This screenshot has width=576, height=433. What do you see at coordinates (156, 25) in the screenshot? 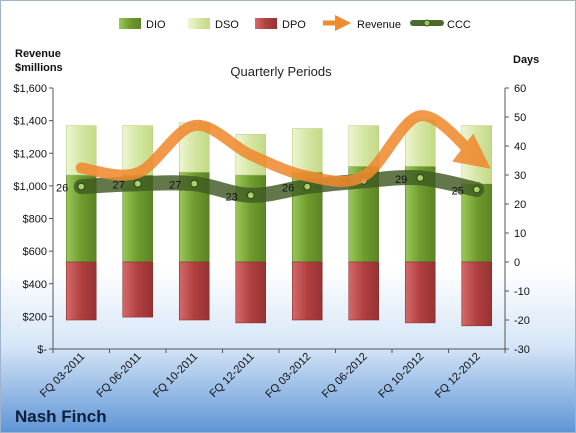
I see `legend-label-dio: DIO` at bounding box center [156, 25].